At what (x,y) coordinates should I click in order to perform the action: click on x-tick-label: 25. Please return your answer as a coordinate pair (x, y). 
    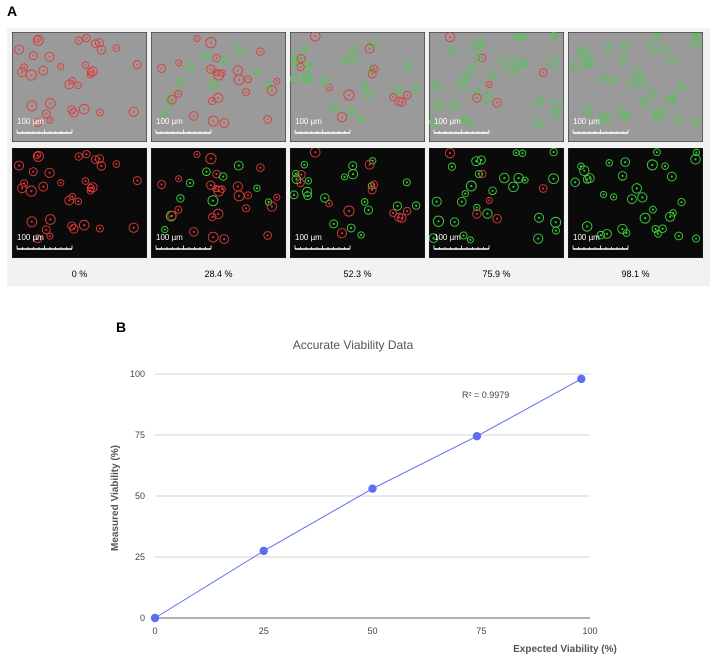
    Looking at the image, I should click on (264, 631).